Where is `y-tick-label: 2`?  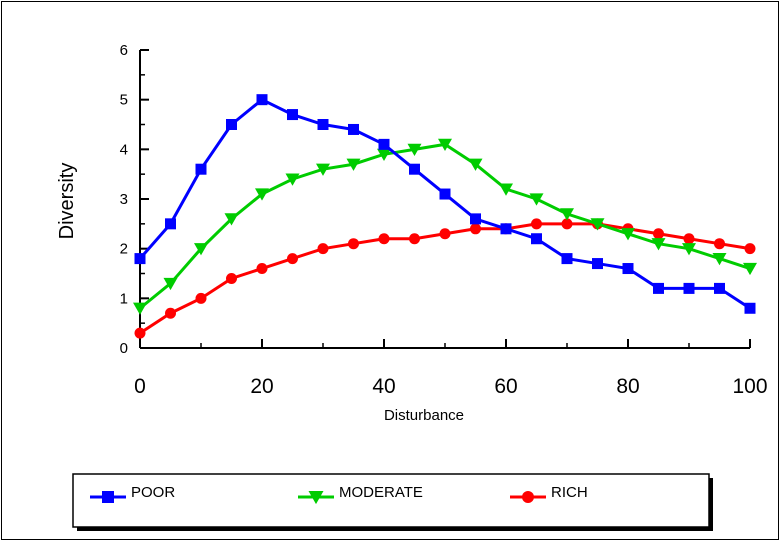
y-tick-label: 2 is located at coordinates (124, 249).